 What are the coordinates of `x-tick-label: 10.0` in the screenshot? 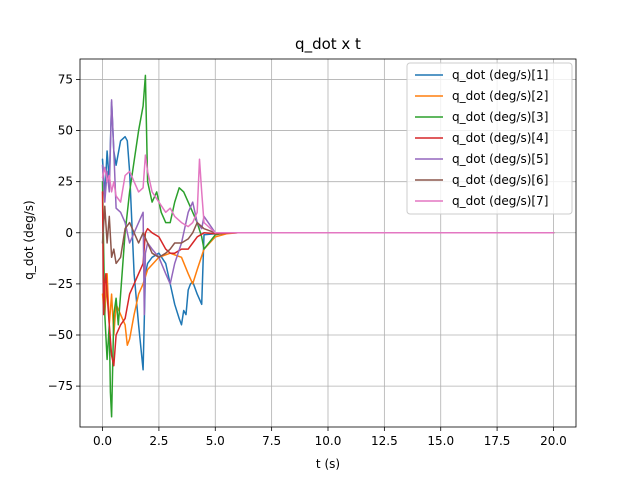 It's located at (328, 441).